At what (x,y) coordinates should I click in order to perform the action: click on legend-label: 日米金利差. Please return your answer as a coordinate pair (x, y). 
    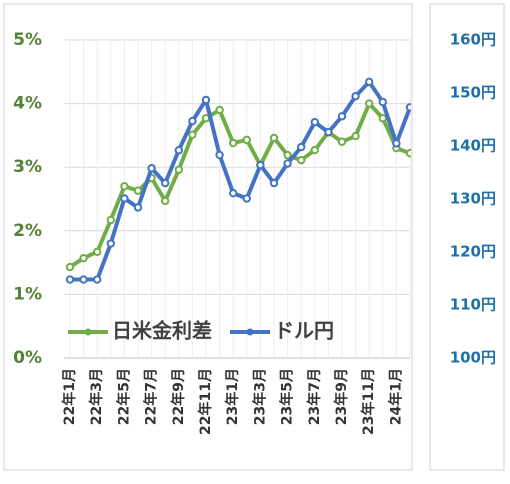
    Looking at the image, I should click on (162, 331).